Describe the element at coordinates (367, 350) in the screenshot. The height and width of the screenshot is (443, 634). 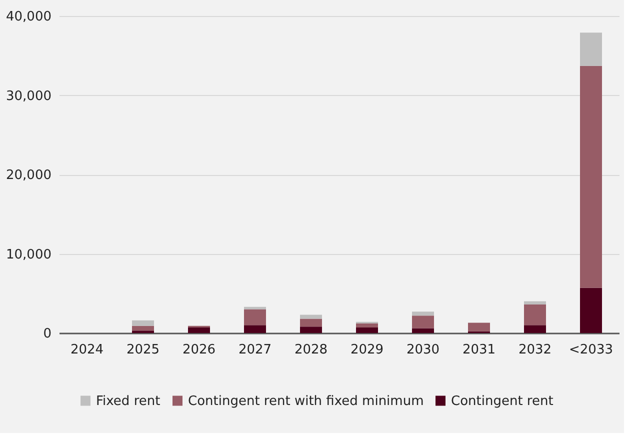
I see `x-tick-label: 2029` at that location.